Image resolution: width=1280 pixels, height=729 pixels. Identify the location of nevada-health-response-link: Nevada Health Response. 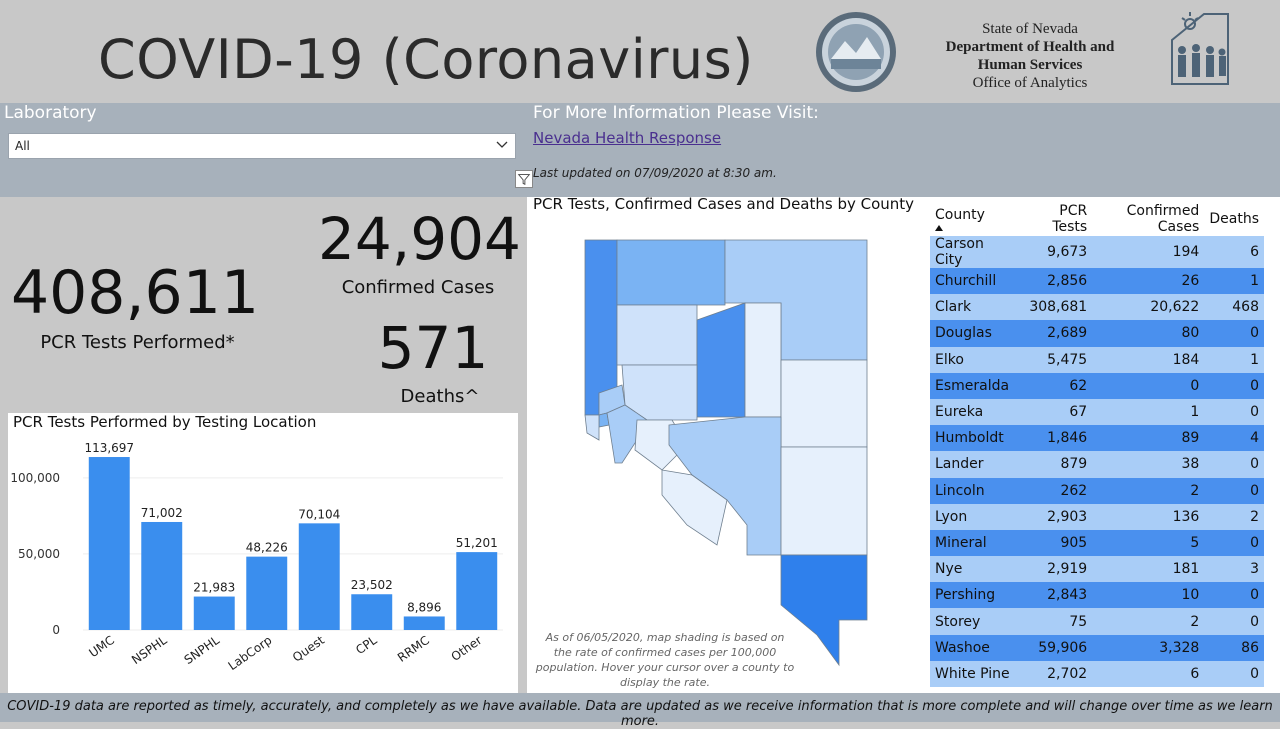
(627, 138).